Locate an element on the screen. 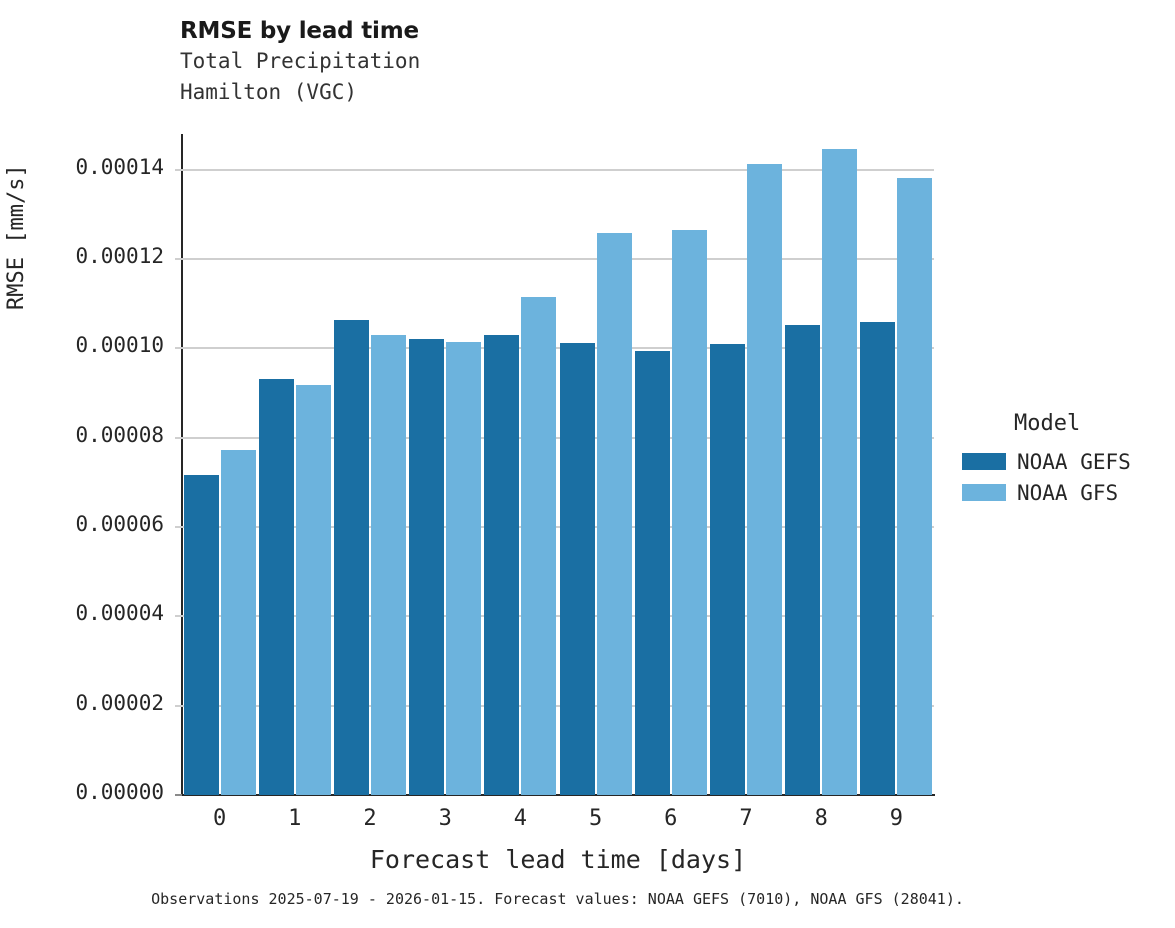  legend-item-label: NOAA GEFS is located at coordinates (1074, 461).